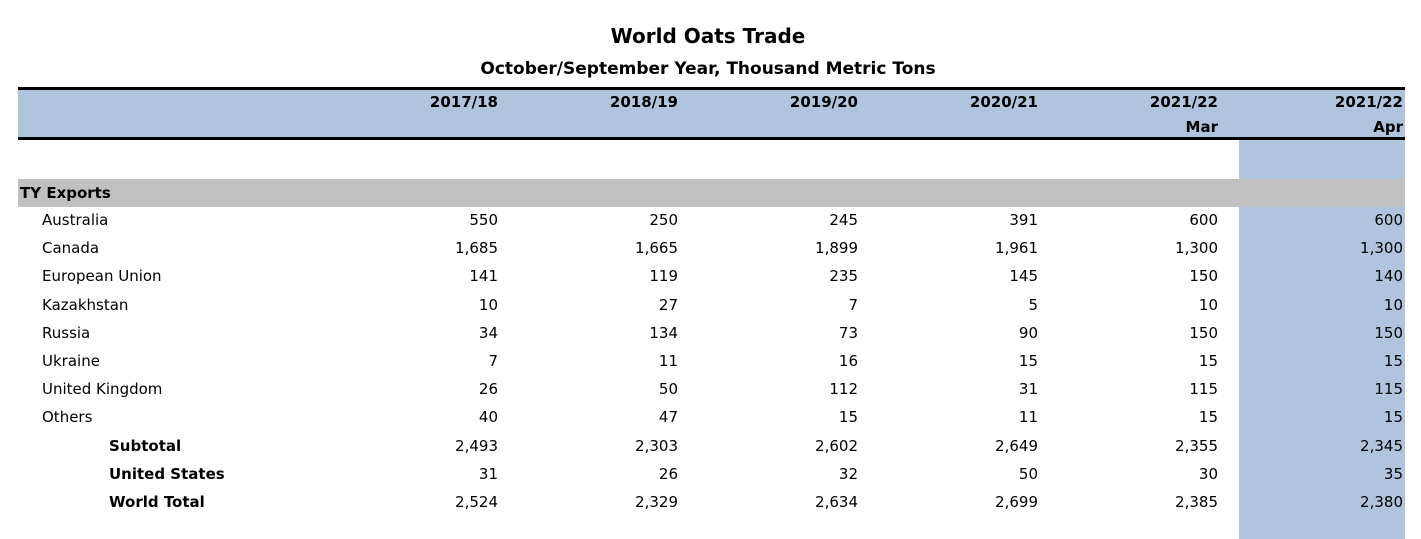 The image size is (1421, 539). What do you see at coordinates (656, 502) in the screenshot?
I see `table-cell: 2,329` at bounding box center [656, 502].